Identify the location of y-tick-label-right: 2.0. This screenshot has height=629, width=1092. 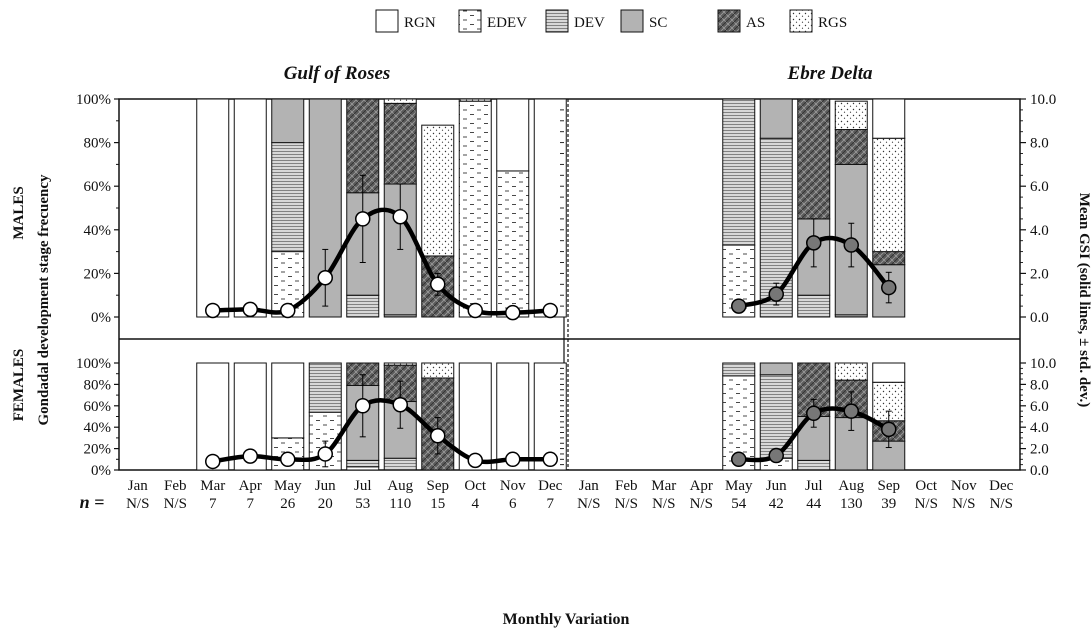
(1039, 450).